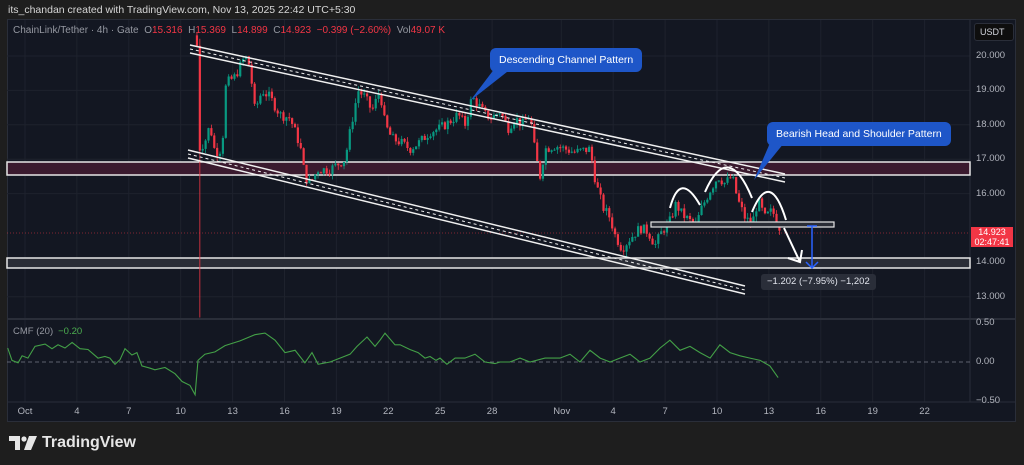  Describe the element at coordinates (812, 247) in the screenshot. I see `price-range-measure` at that location.